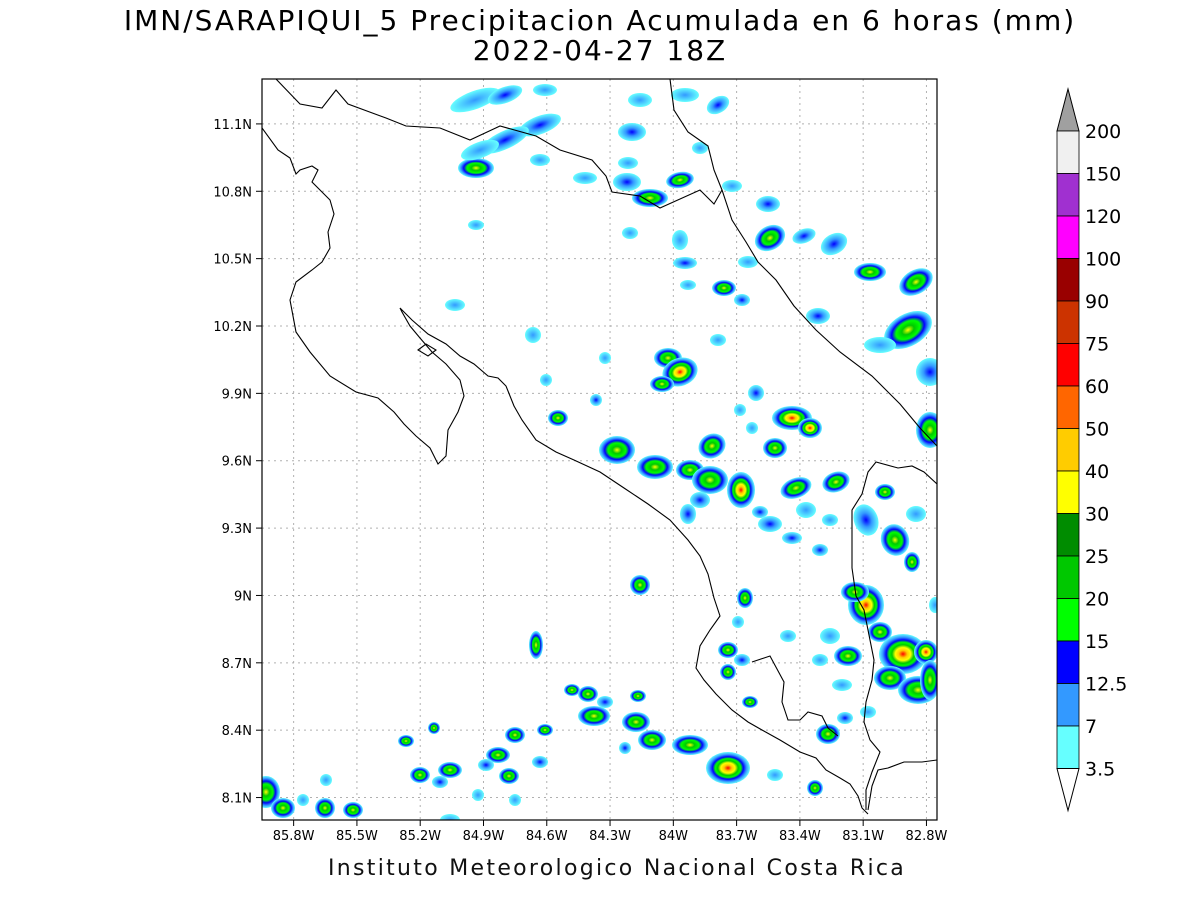  Describe the element at coordinates (294, 836) in the screenshot. I see `lon-tick-label: 85.8W` at that location.